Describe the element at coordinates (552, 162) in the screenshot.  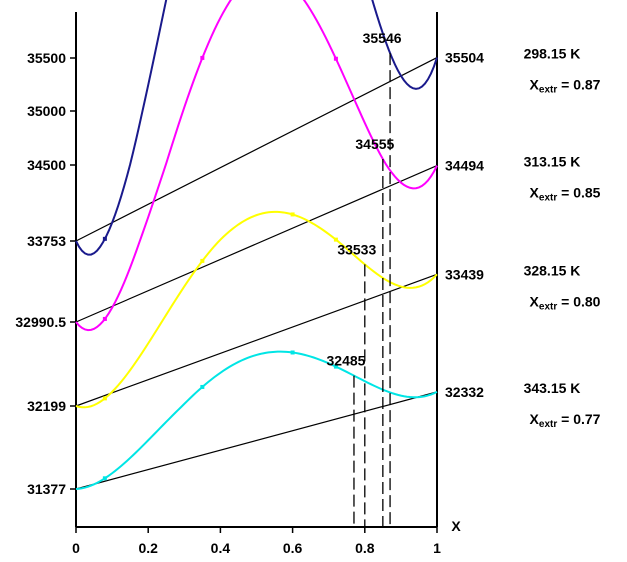
I see `temperature-label: 313.15 K` at that location.